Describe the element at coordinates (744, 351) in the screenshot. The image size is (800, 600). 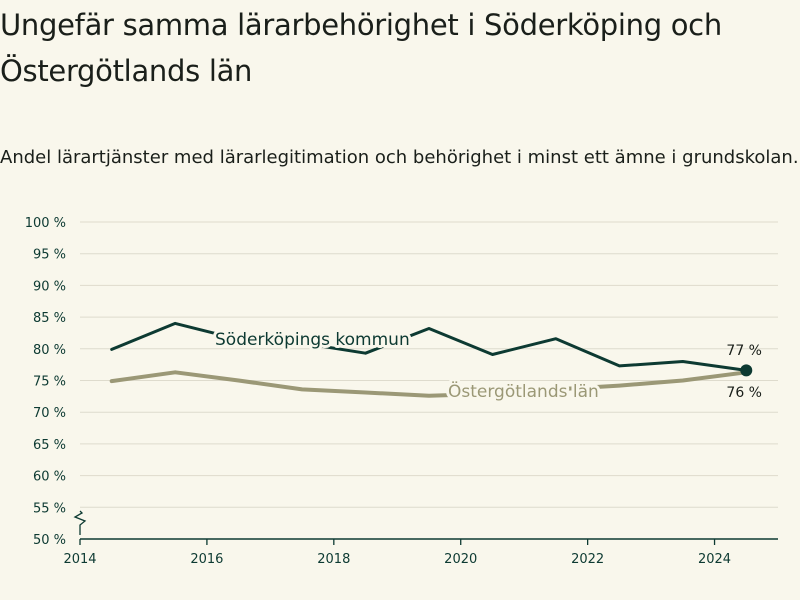
I see `end-value-label: 77 %` at that location.